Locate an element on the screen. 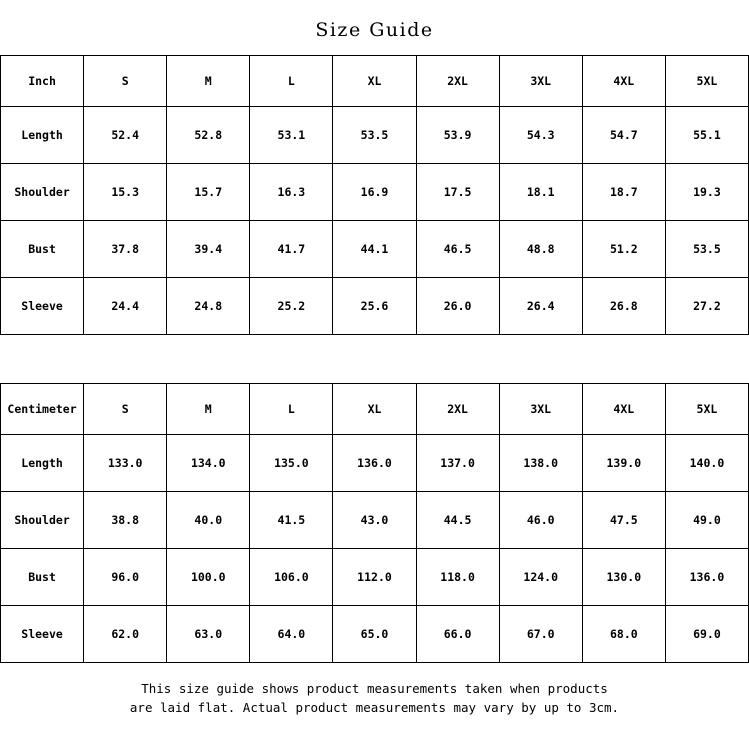 Image resolution: width=749 pixels, height=729 pixels. cell: 124.0 is located at coordinates (540, 577).